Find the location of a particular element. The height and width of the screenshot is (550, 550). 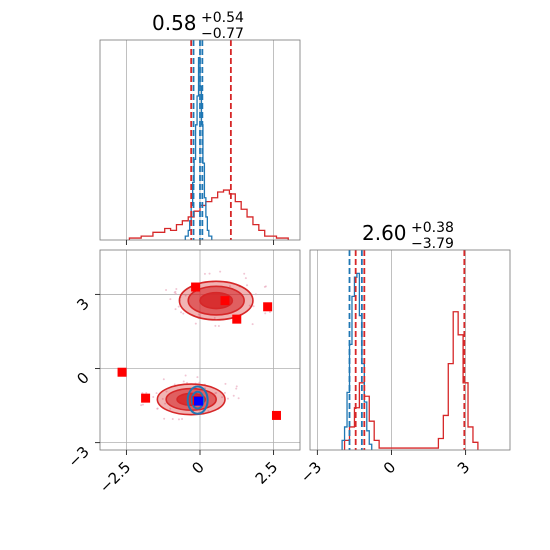

title-p2-minus: −3.79 is located at coordinates (432, 244).